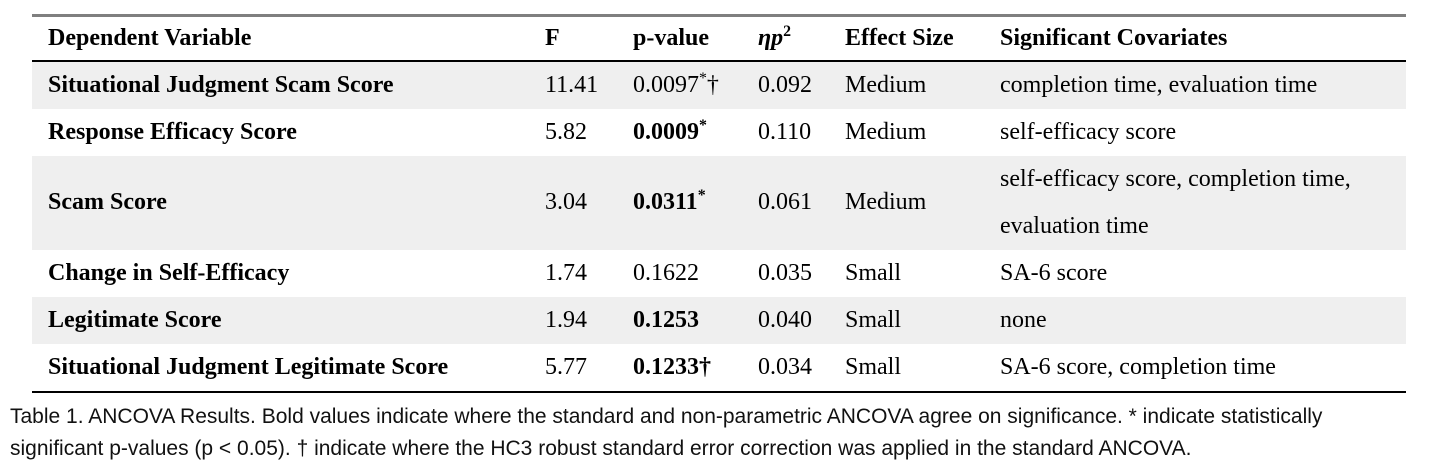  I want to click on p-value-number: 0.0097, so click(666, 84).